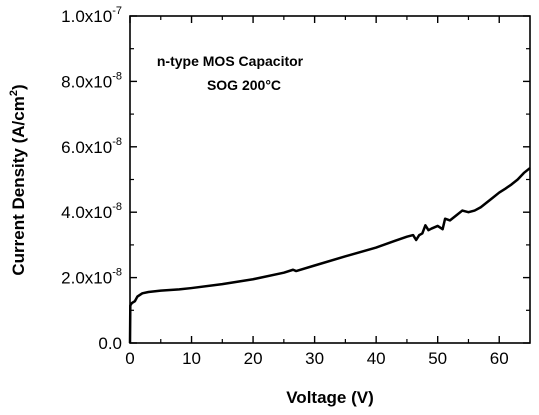 The width and height of the screenshot is (539, 415). Describe the element at coordinates (86, 81) in the screenshot. I see `y-tick-mantissa: 8.0x10` at that location.